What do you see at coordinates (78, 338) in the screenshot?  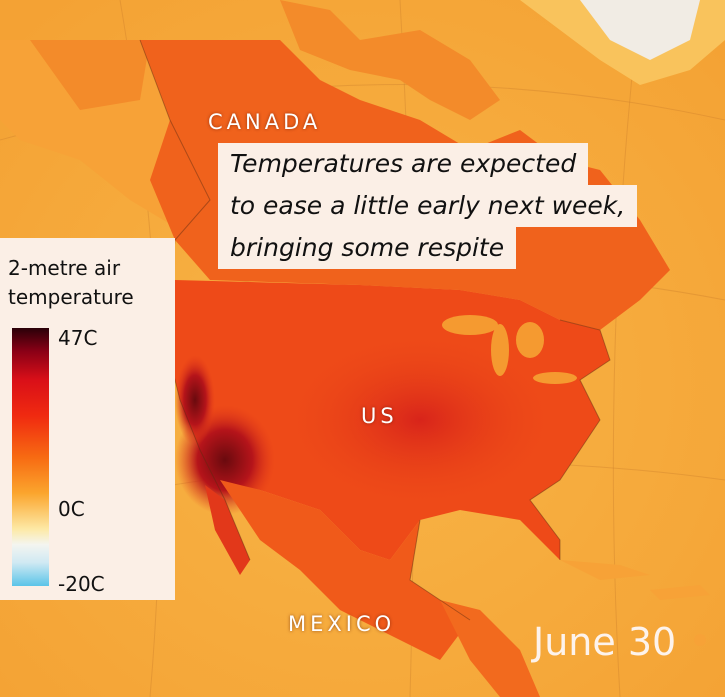 I see `legend-max-label: 47C` at bounding box center [78, 338].